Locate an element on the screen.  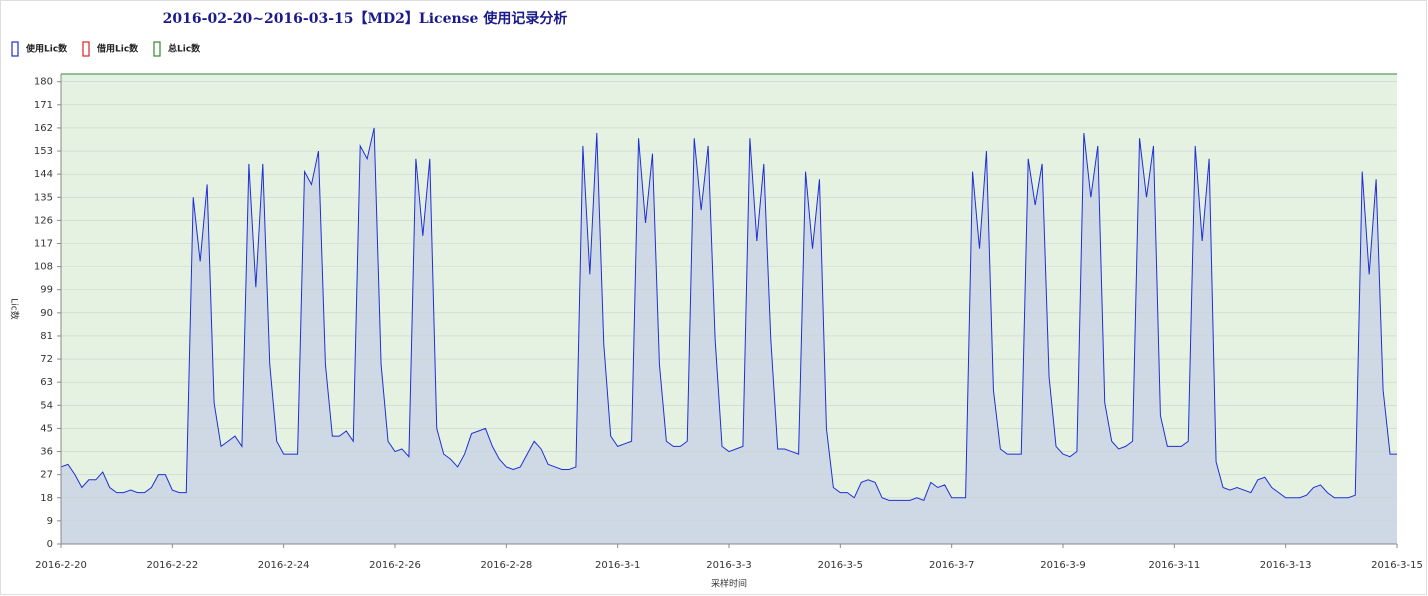
y-tick-label: 45 is located at coordinates (46, 428).